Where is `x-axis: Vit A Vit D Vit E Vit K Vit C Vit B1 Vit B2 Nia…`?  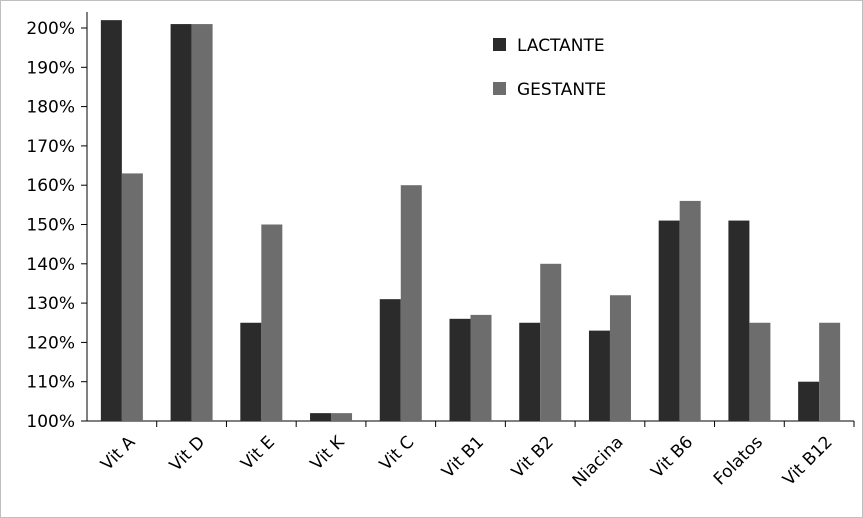 x-axis: Vit A Vit D Vit E Vit K Vit C Vit B1 Vit B2 Nia… is located at coordinates (471, 455).